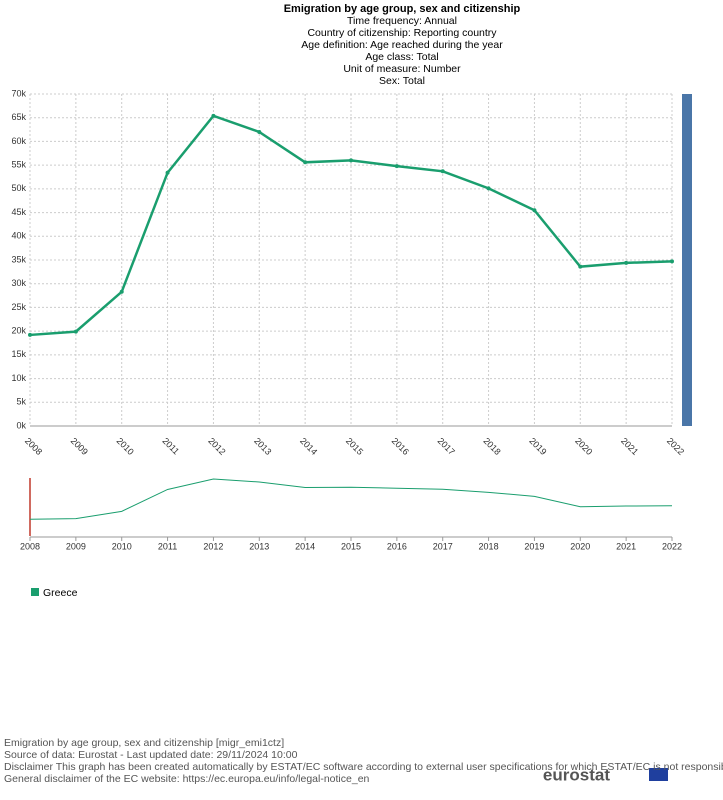  What do you see at coordinates (35, 592) in the screenshot?
I see `legend-swatch` at bounding box center [35, 592].